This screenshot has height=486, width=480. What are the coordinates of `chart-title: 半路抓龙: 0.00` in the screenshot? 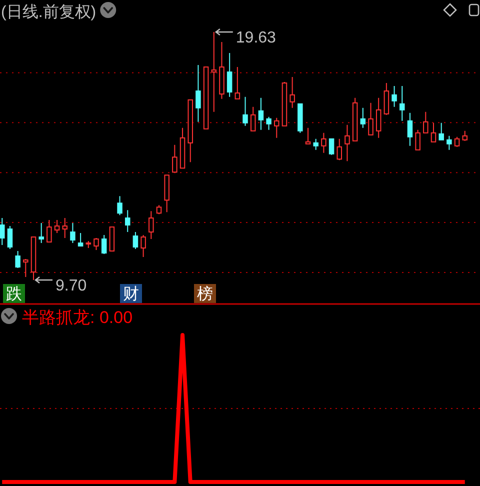 It's located at (77, 317).